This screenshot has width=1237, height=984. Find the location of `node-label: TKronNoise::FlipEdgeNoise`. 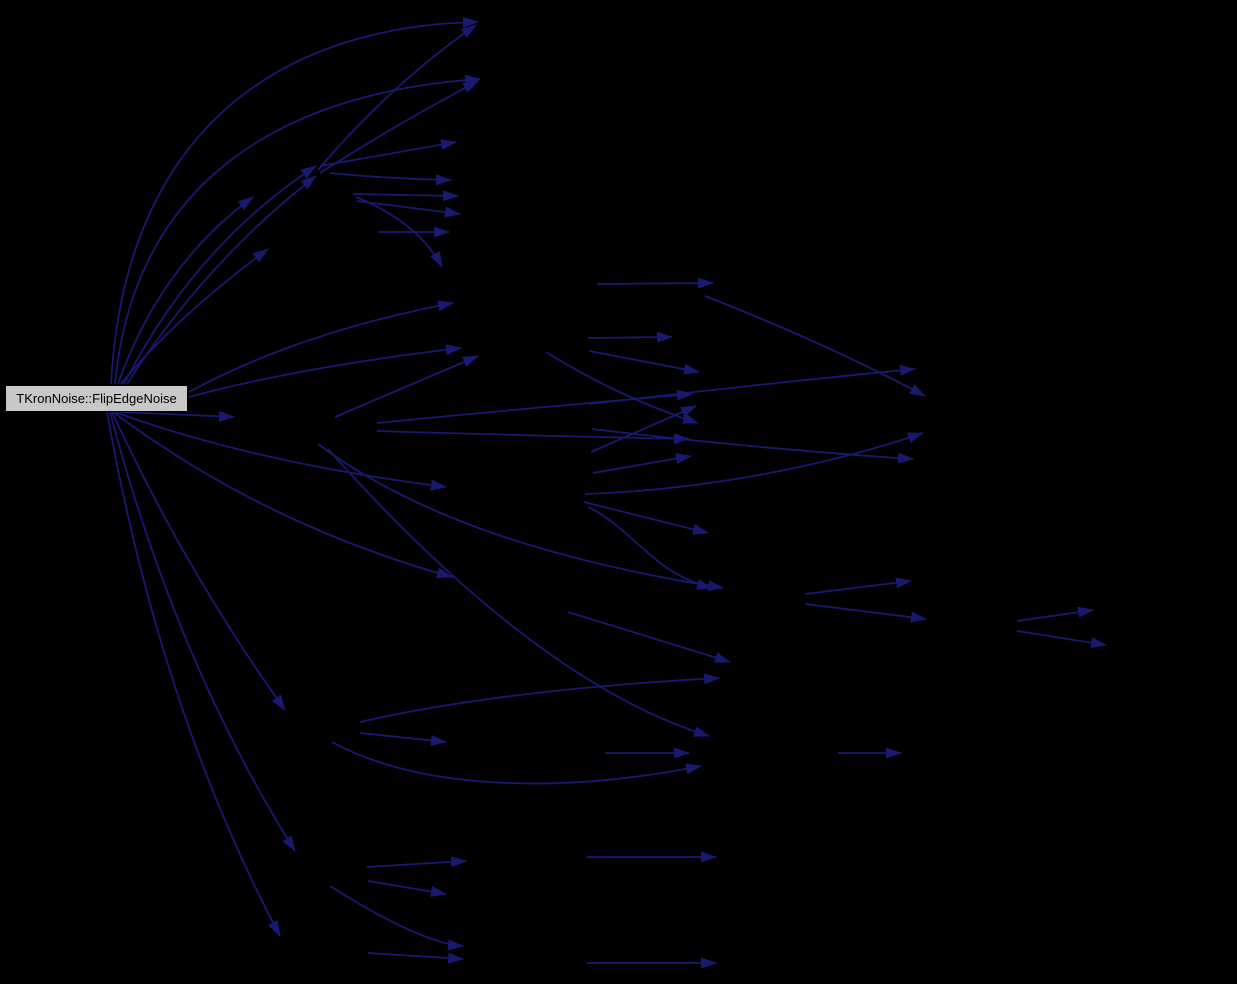

node-label: TKronNoise::FlipEdgeNoise is located at coordinates (96, 398).